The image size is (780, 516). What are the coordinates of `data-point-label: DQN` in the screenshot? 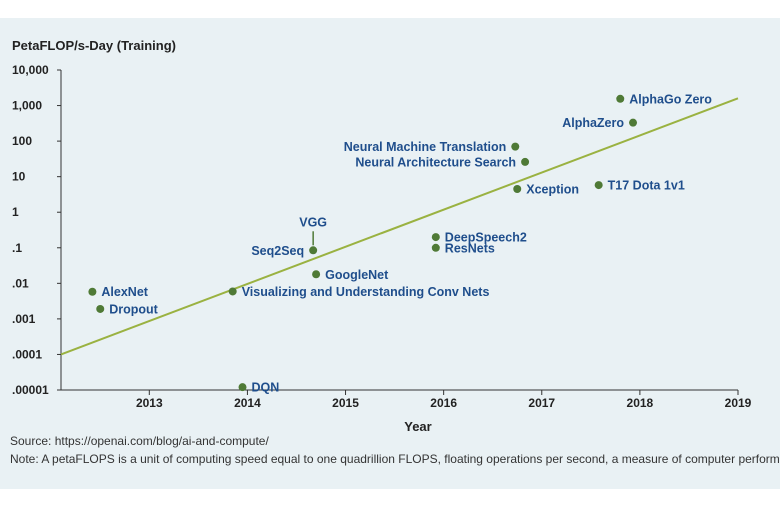 It's located at (266, 388).